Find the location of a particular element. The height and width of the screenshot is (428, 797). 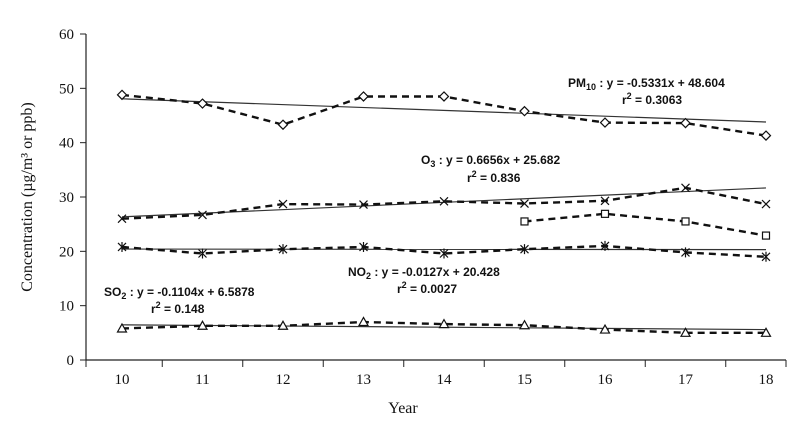

x-tick-label: 15 is located at coordinates (524, 380).